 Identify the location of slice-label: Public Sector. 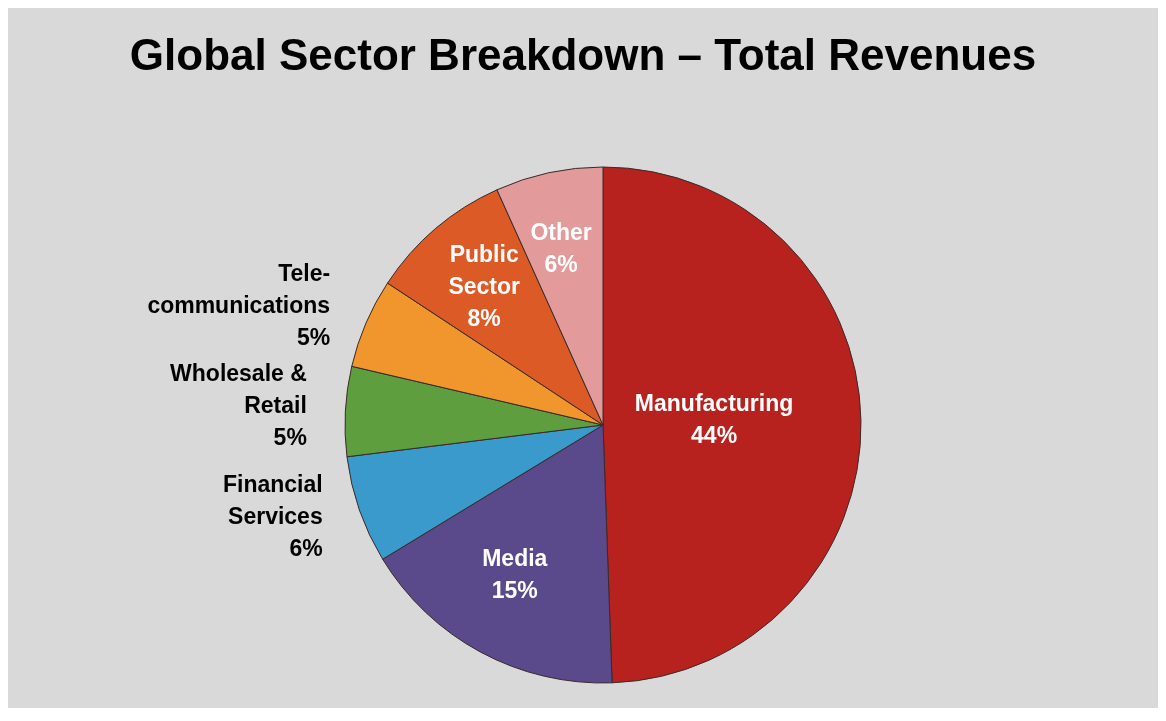
(484, 270).